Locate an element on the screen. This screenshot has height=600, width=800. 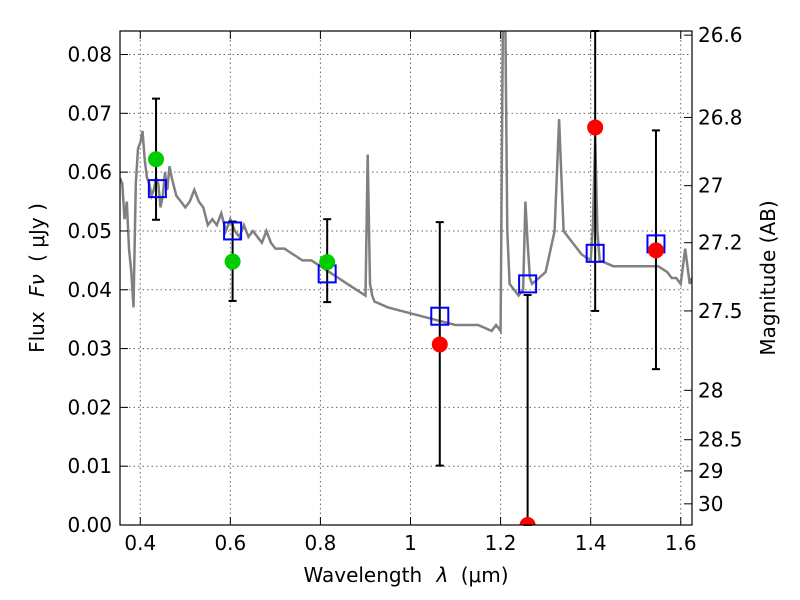
x-tick-label: 1.6 is located at coordinates (681, 543).